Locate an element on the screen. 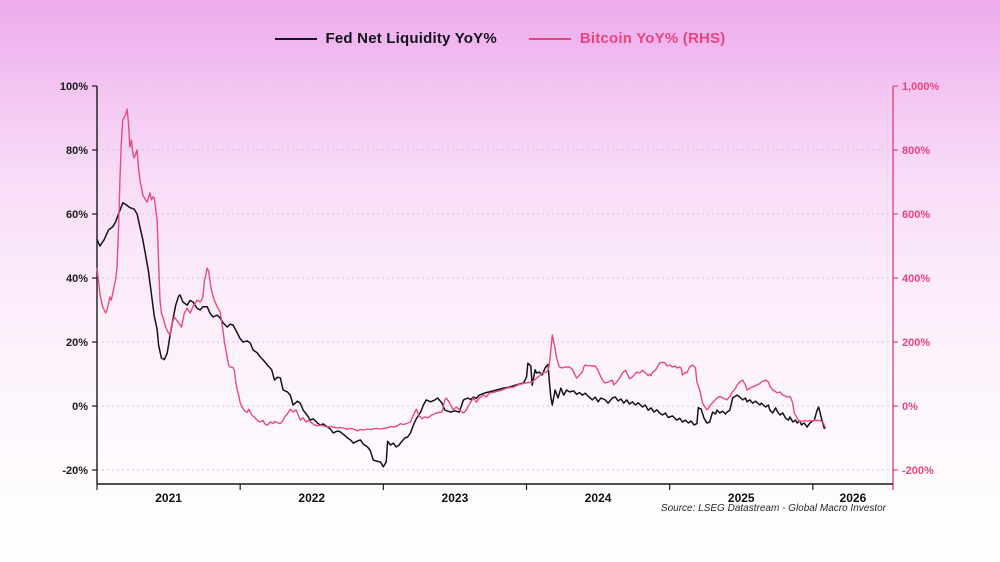 This screenshot has width=1000, height=562. legend-label-btc: Bitcoin YoY% (RHS) is located at coordinates (652, 38).